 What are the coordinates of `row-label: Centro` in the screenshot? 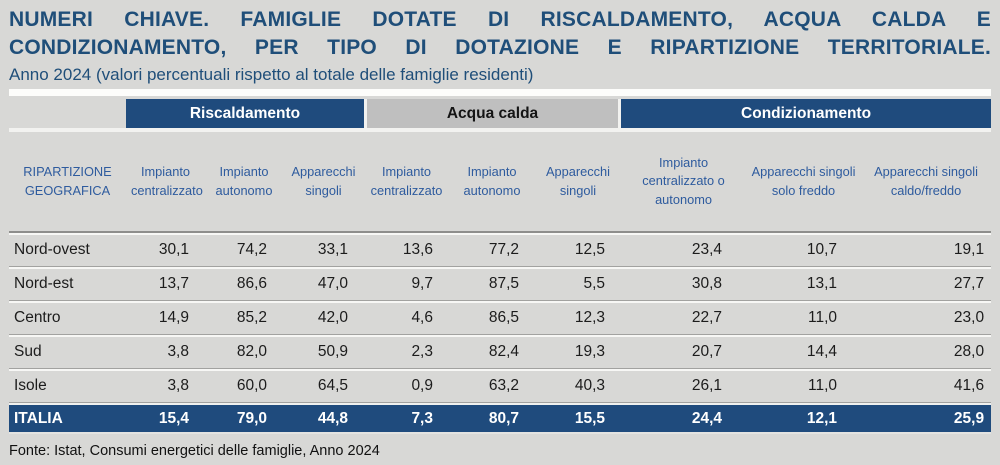 It's located at (67, 318).